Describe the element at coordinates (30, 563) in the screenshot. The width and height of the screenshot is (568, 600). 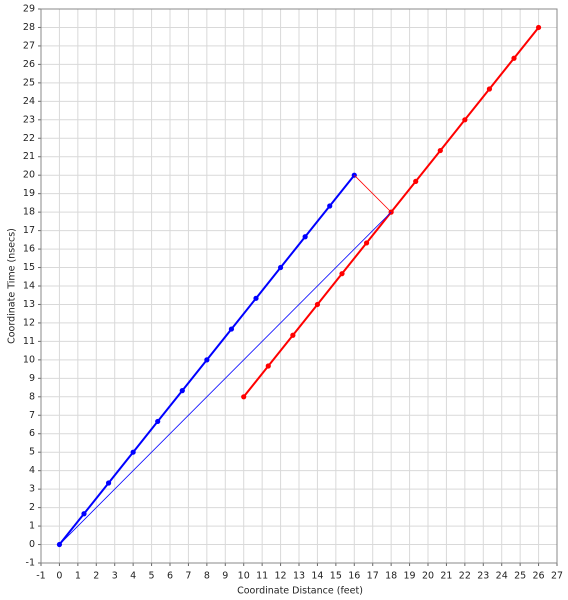
I see `y-tick-label: -1` at that location.